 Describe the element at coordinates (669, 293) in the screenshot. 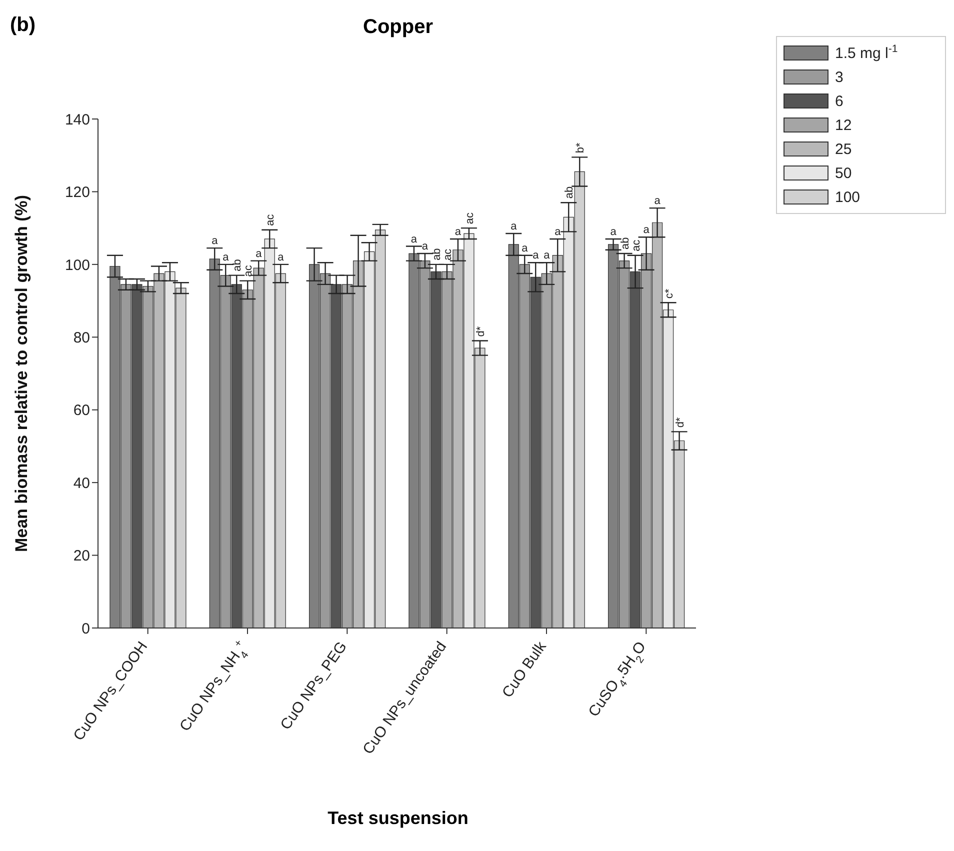

I see `data-label: c*` at that location.